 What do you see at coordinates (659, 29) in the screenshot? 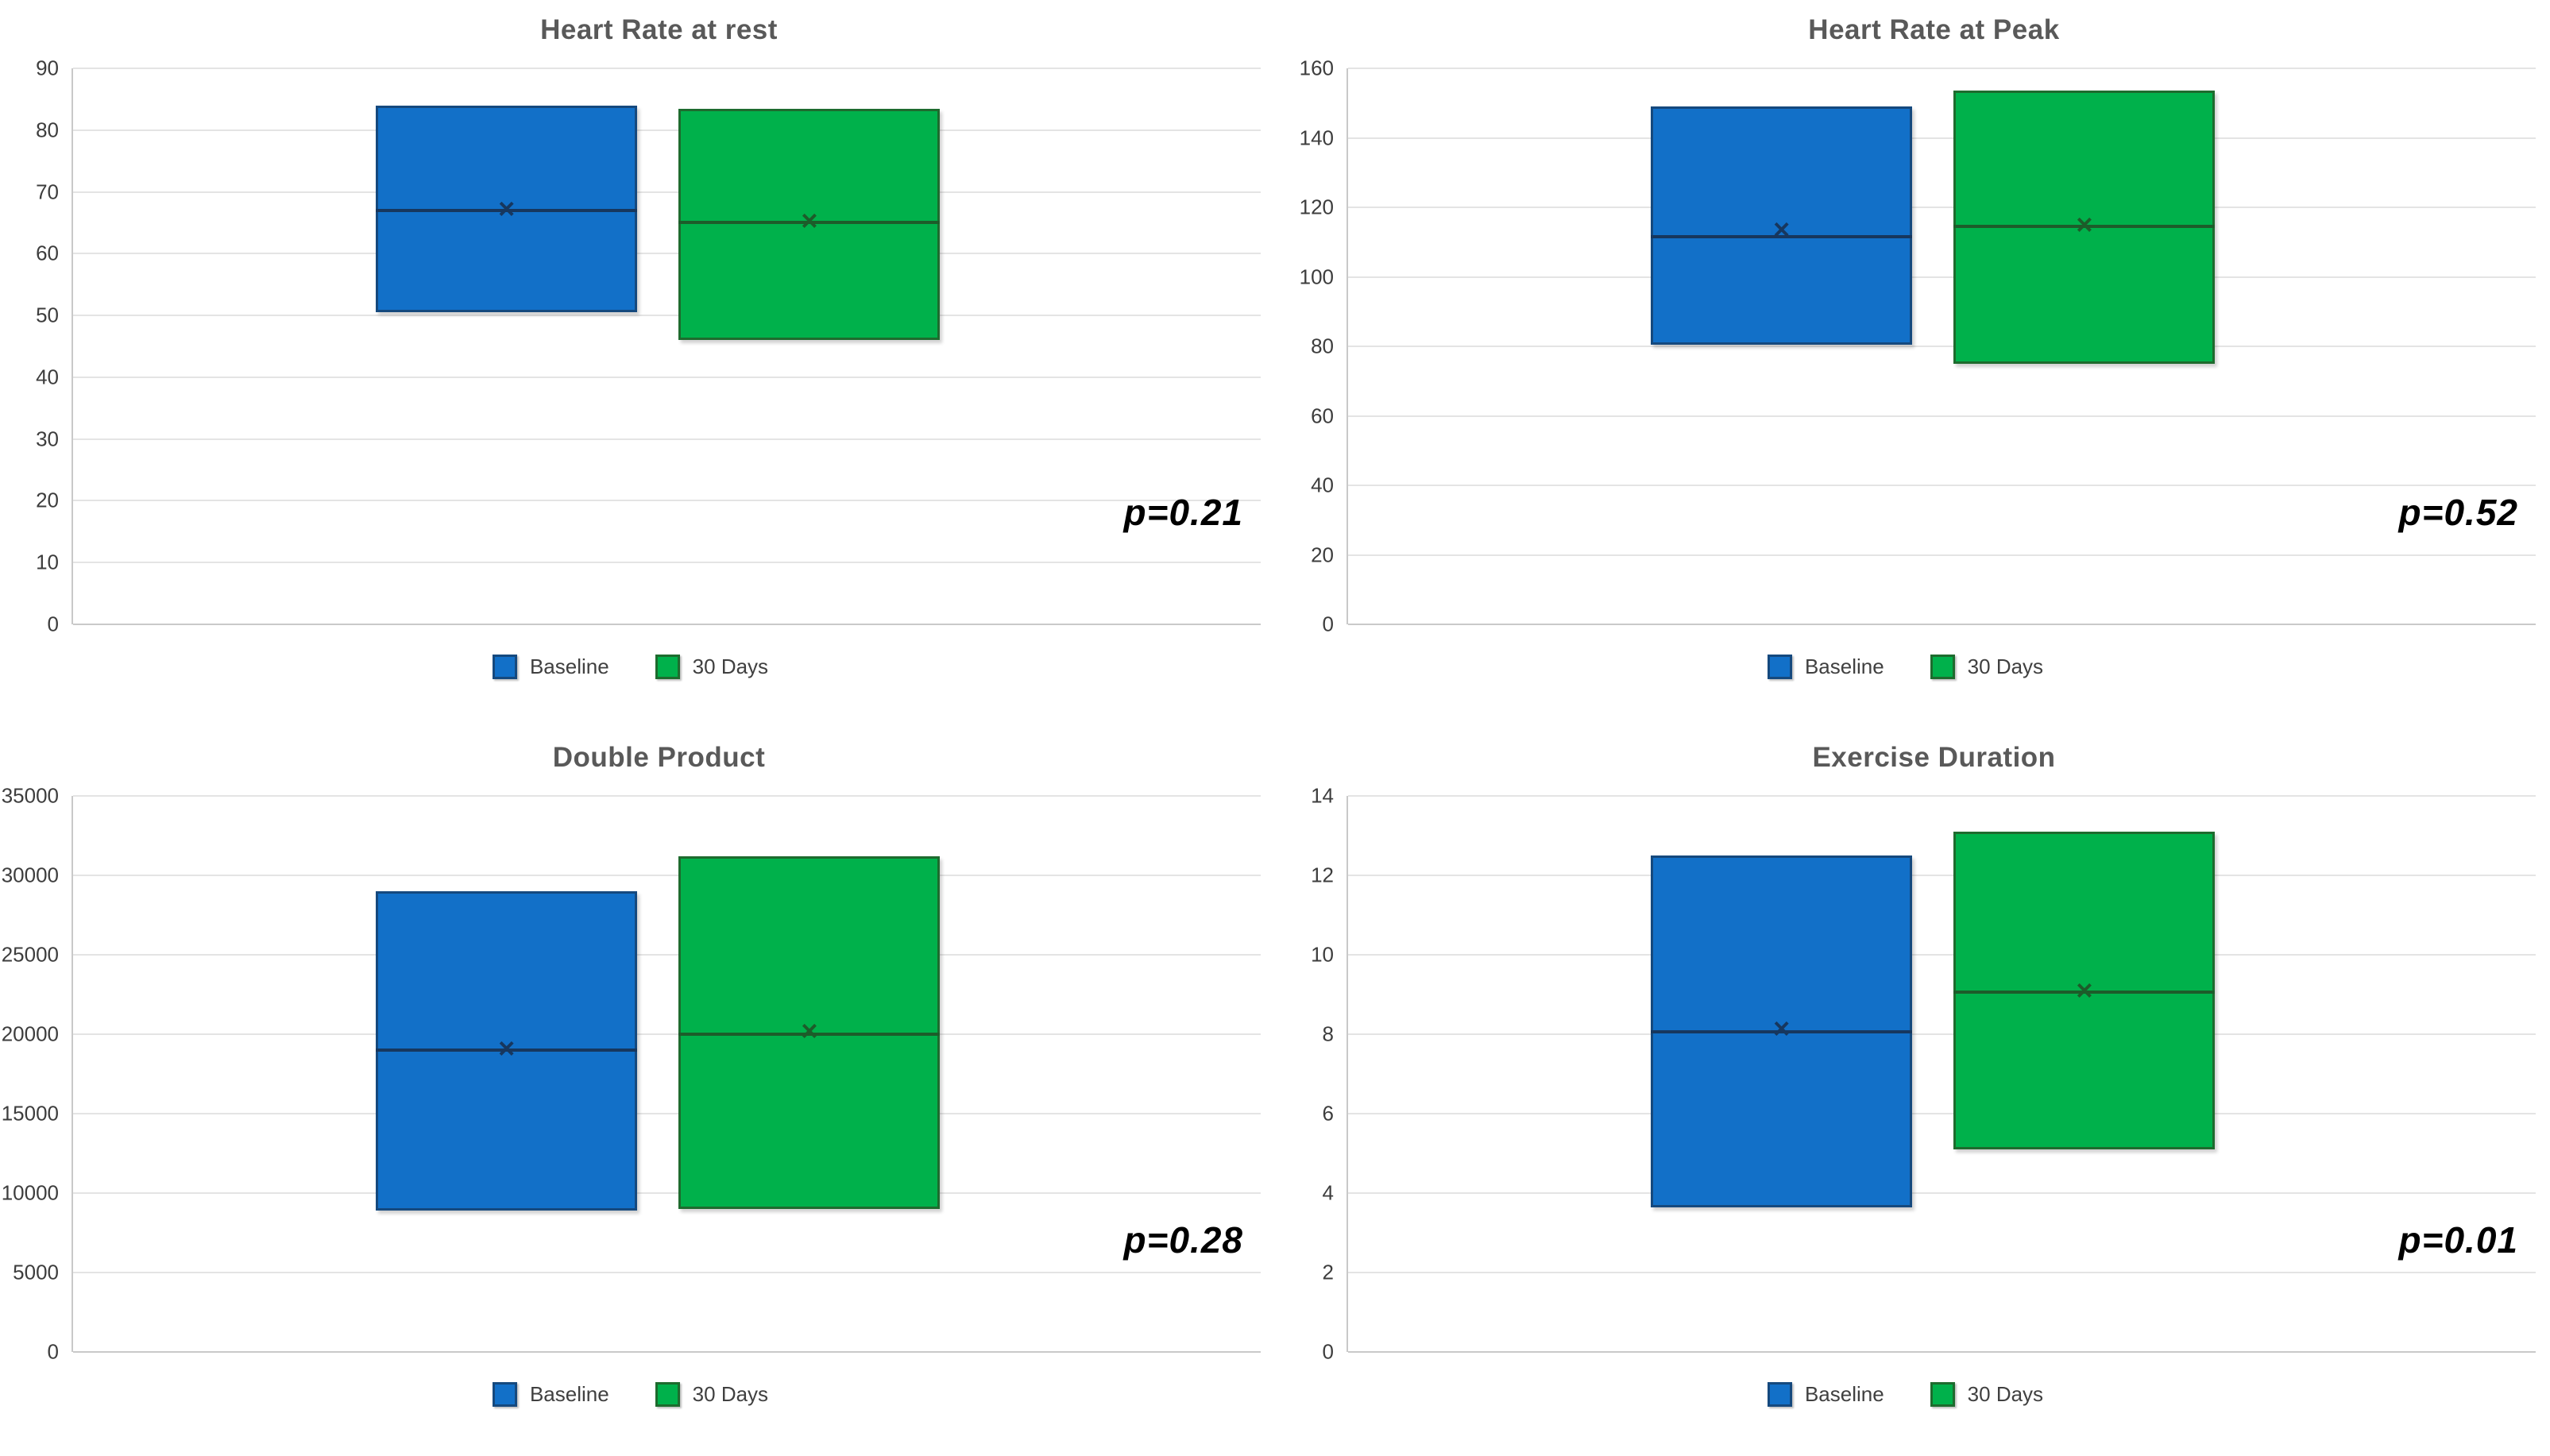
I see `chart-title: Heart Rate at rest` at bounding box center [659, 29].